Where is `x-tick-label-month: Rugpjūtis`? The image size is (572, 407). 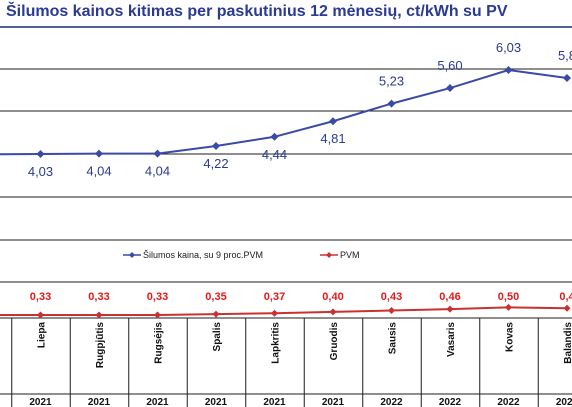
x-tick-label-month: Rugpjūtis is located at coordinates (100, 345).